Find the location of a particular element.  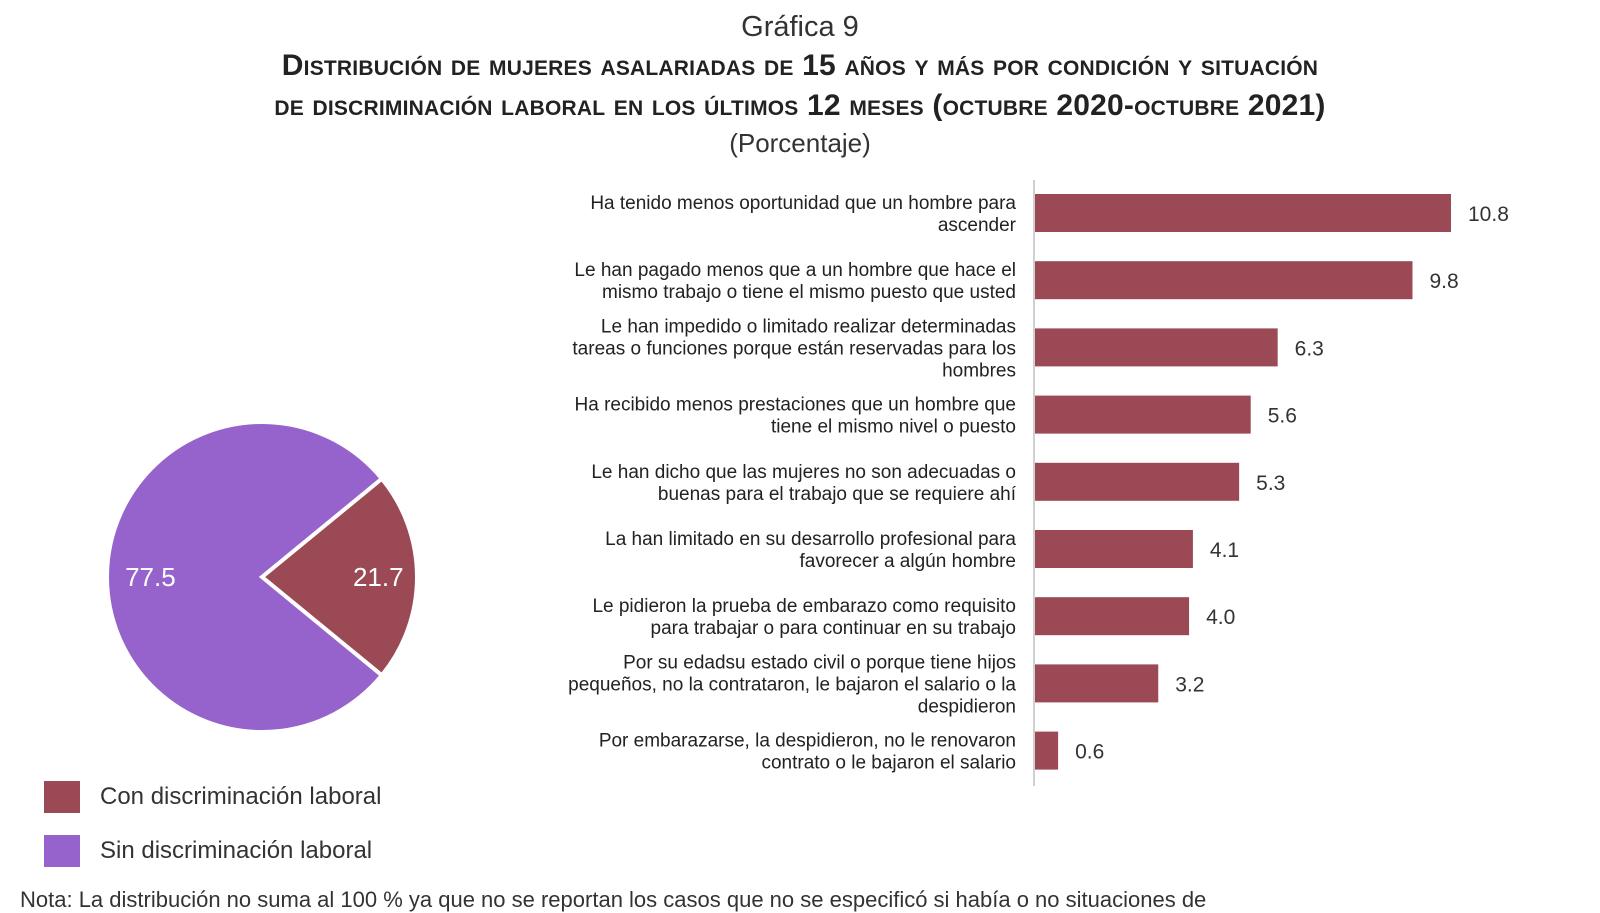

category-label-line: tiene el mismo nivel o puesto is located at coordinates (893, 427).